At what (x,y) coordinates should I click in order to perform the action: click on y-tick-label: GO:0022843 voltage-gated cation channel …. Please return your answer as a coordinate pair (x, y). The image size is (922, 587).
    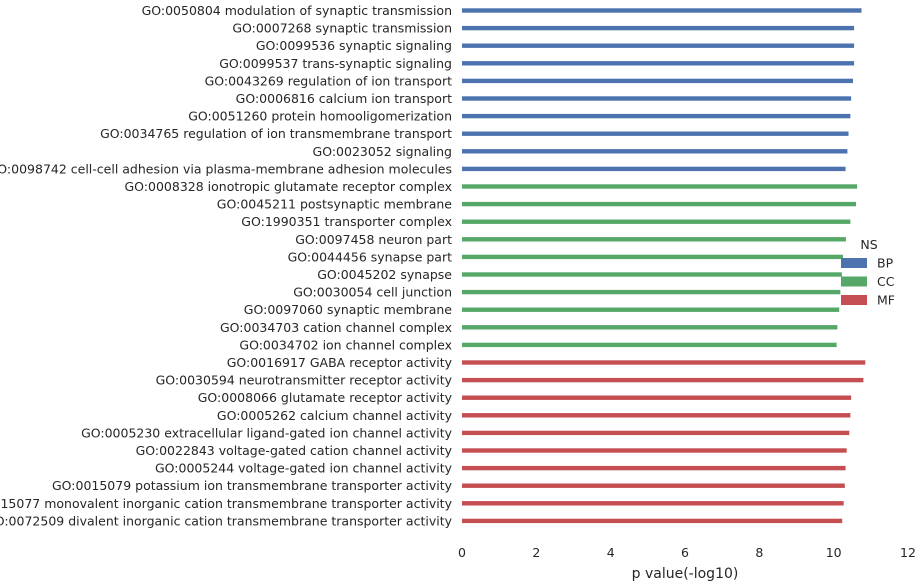
    Looking at the image, I should click on (294, 450).